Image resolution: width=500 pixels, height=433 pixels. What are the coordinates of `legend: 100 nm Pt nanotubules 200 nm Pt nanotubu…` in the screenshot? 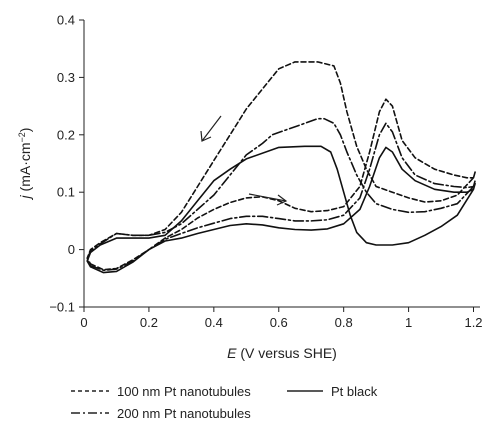 It's located at (224, 402).